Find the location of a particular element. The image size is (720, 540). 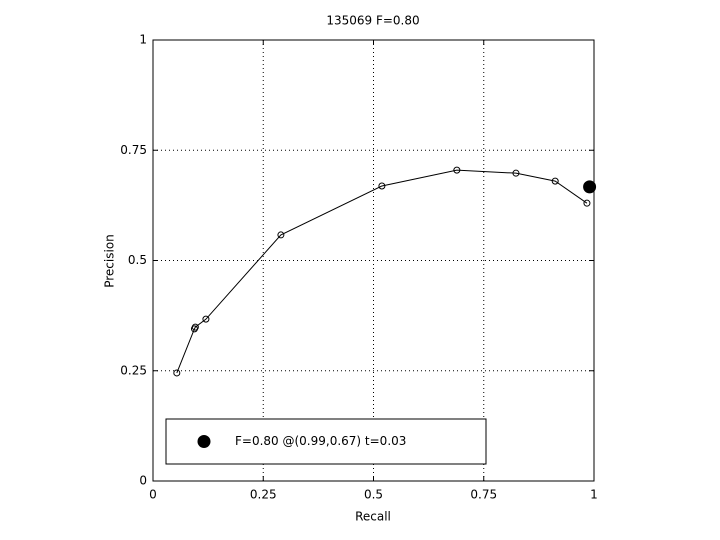

x-tick-label: 0 is located at coordinates (153, 495).